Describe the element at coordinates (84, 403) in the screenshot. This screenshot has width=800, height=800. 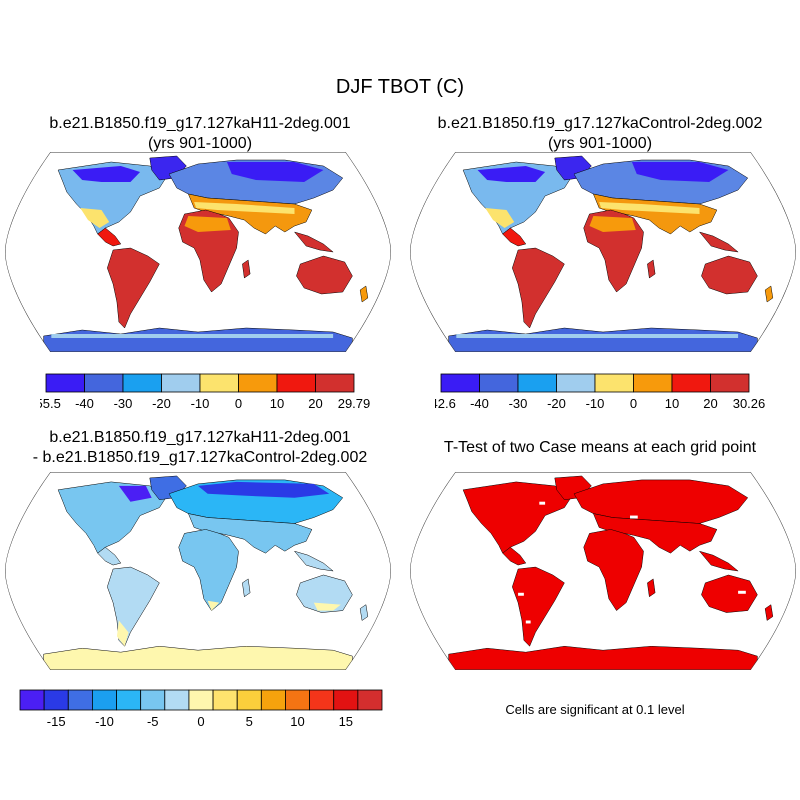
I see `case1-colorbar-label-1: -40` at that location.